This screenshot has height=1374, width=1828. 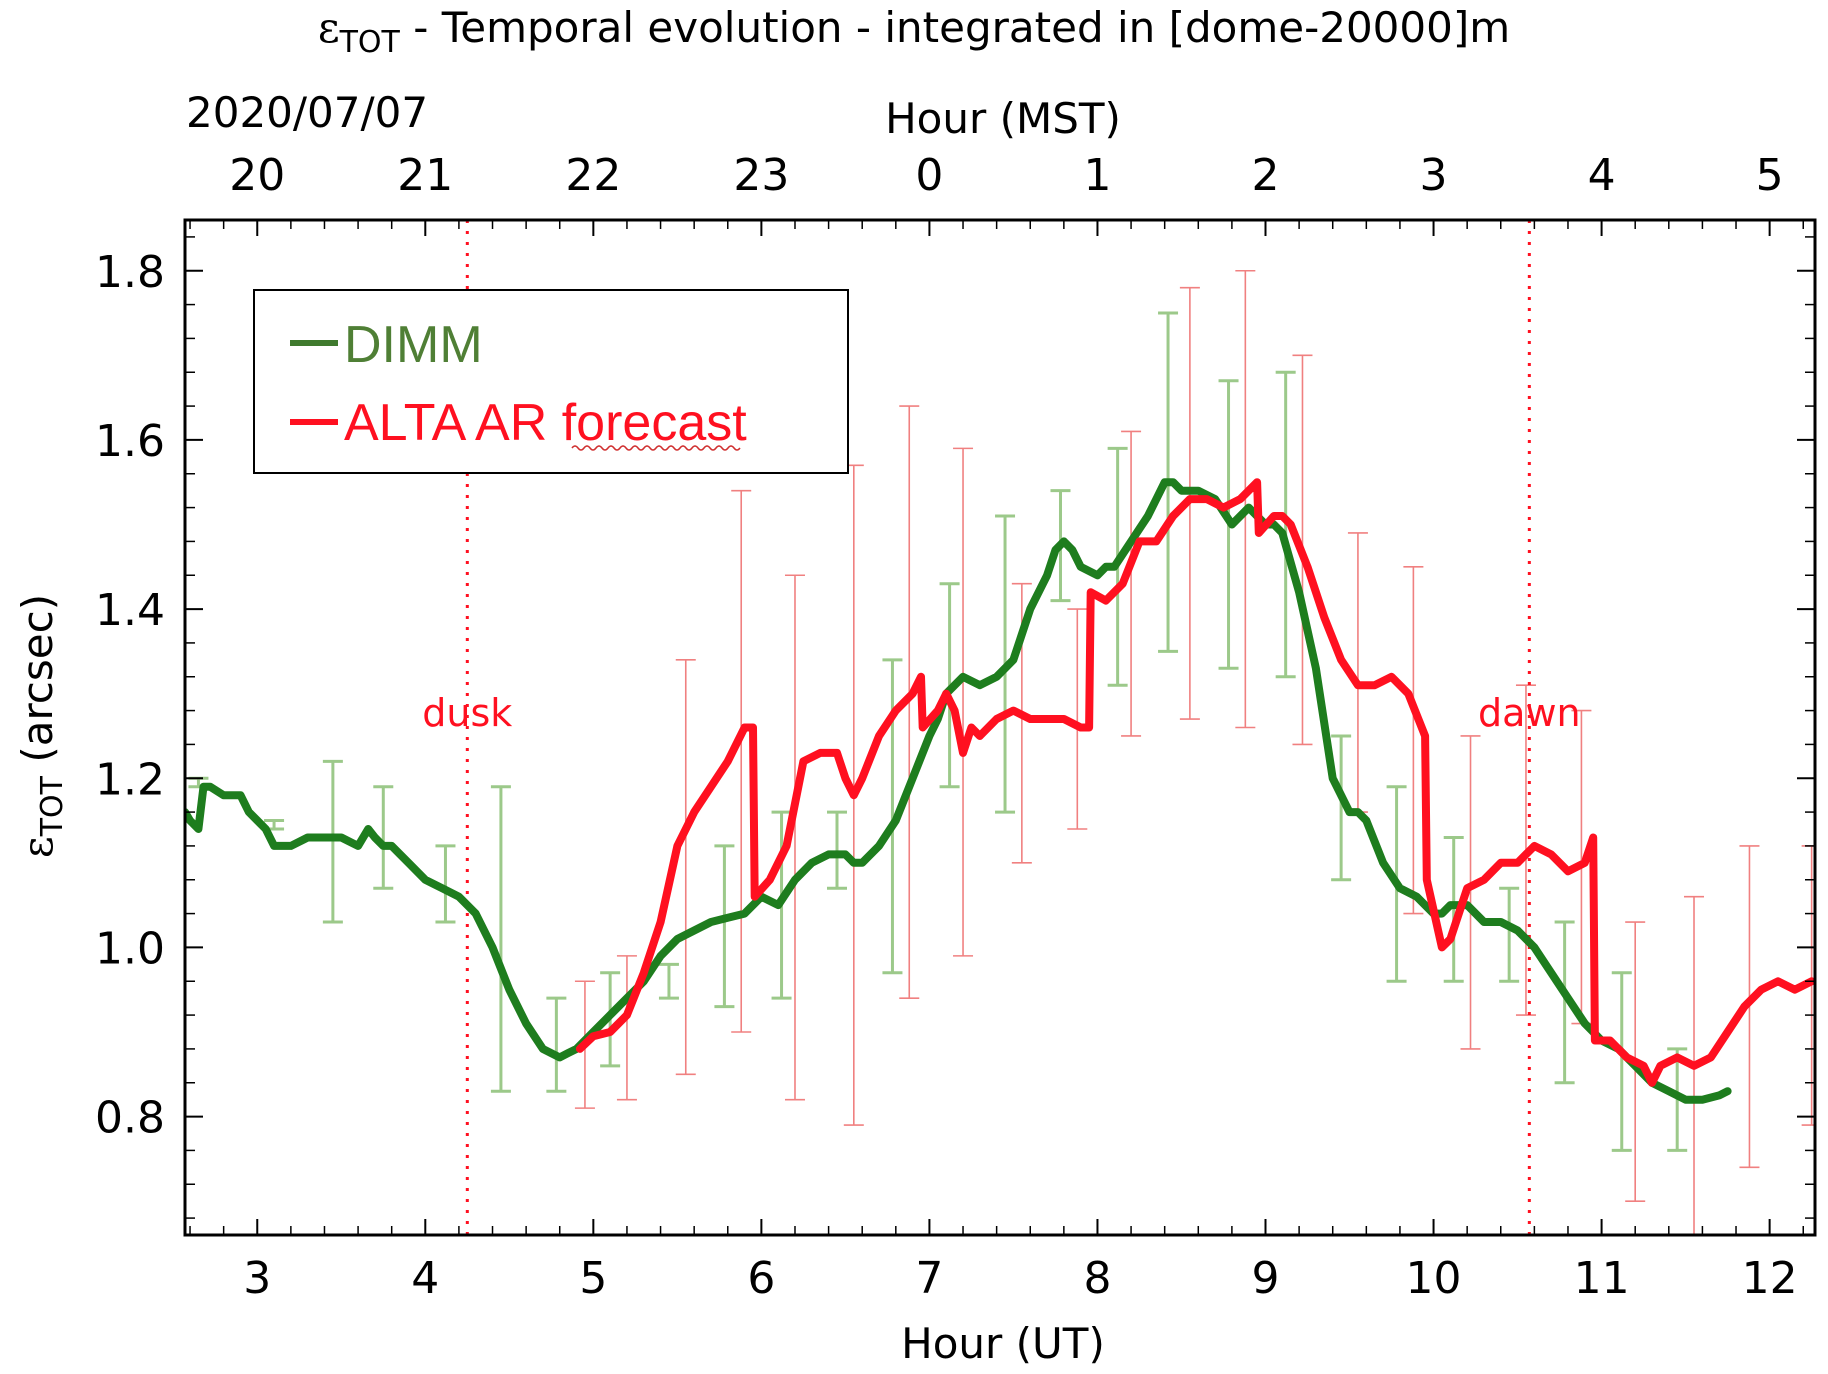 What do you see at coordinates (1770, 1278) in the screenshot?
I see `x-tick-label: 12` at bounding box center [1770, 1278].